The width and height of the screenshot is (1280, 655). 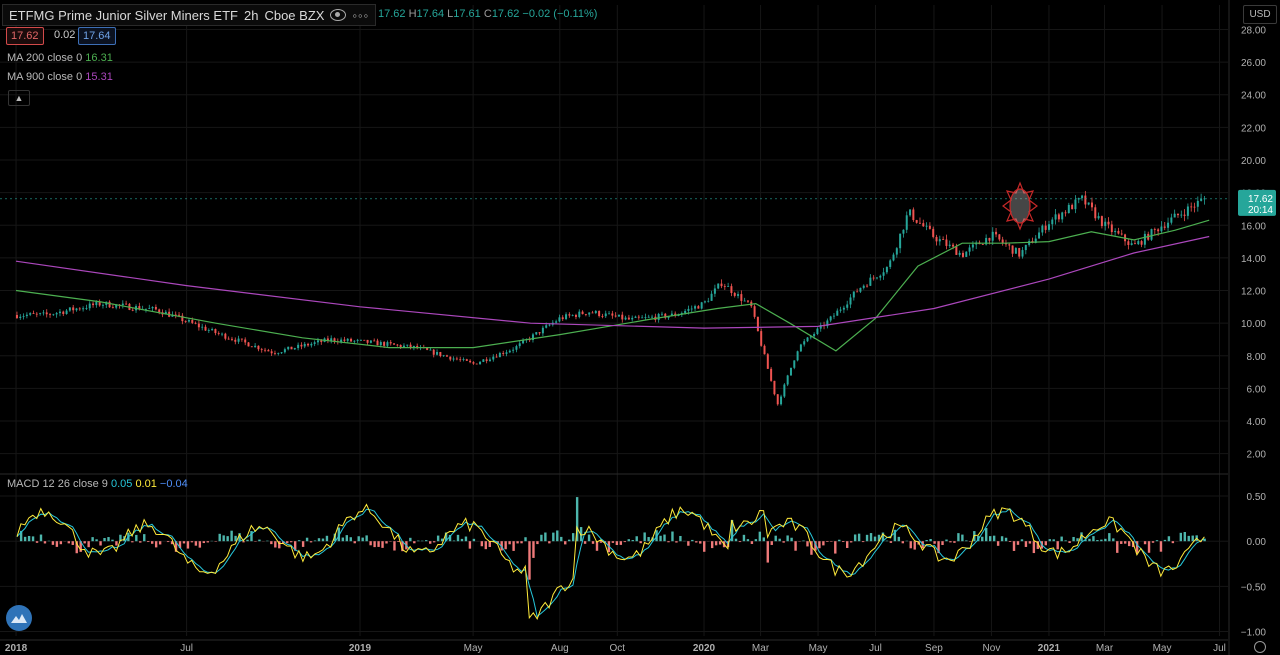 I want to click on eye-icon, so click(x=338, y=15).